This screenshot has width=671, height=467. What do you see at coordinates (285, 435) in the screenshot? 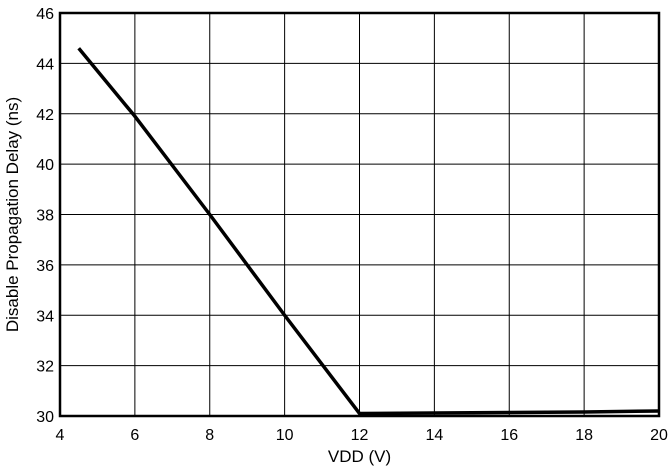
I see `x-tick-label: 10` at bounding box center [285, 435].